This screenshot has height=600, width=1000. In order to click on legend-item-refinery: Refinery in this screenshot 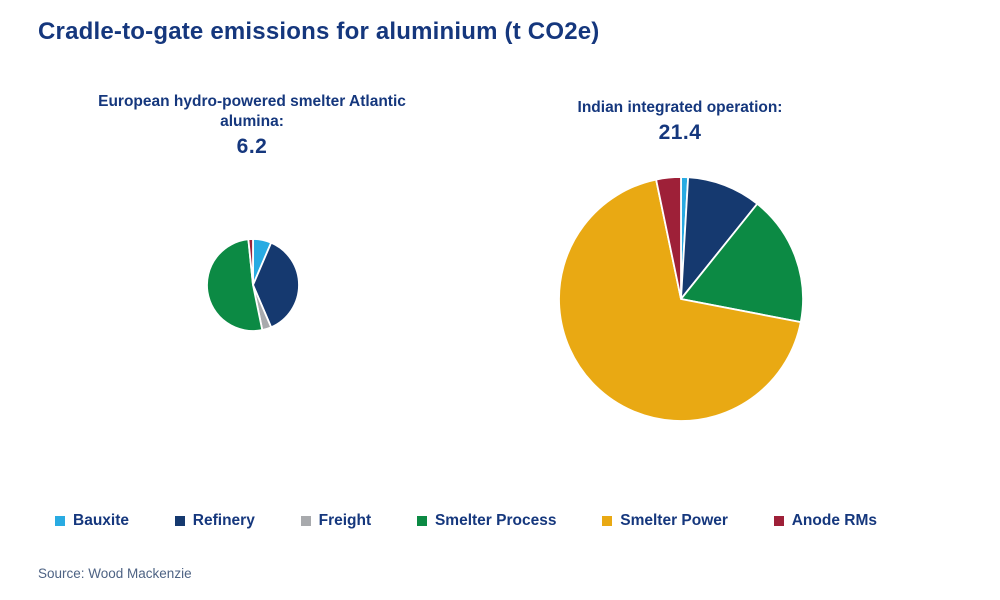, I will do `click(214, 521)`.